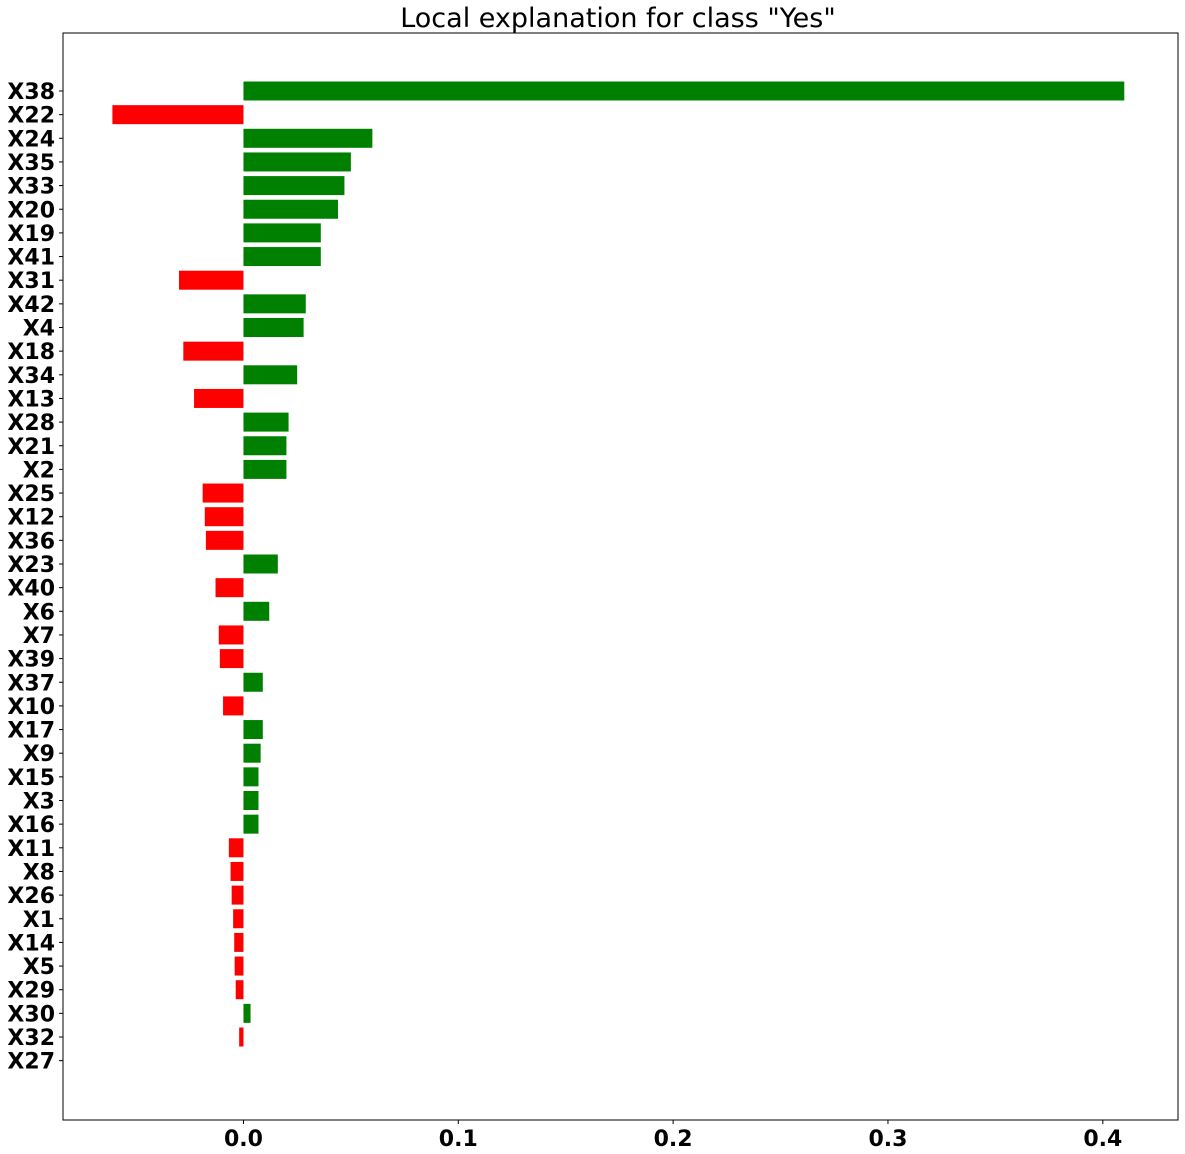 This screenshot has height=1154, width=1185. Describe the element at coordinates (308, 138) in the screenshot. I see `bar-x24` at that location.